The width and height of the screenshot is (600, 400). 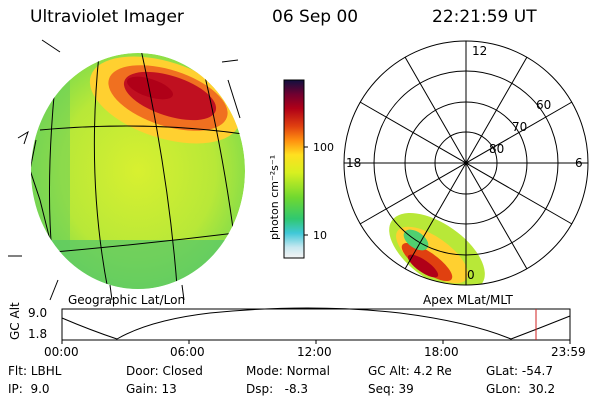 What do you see at coordinates (29, 389) in the screenshot?
I see `status-ip: IP: 9.0` at bounding box center [29, 389].